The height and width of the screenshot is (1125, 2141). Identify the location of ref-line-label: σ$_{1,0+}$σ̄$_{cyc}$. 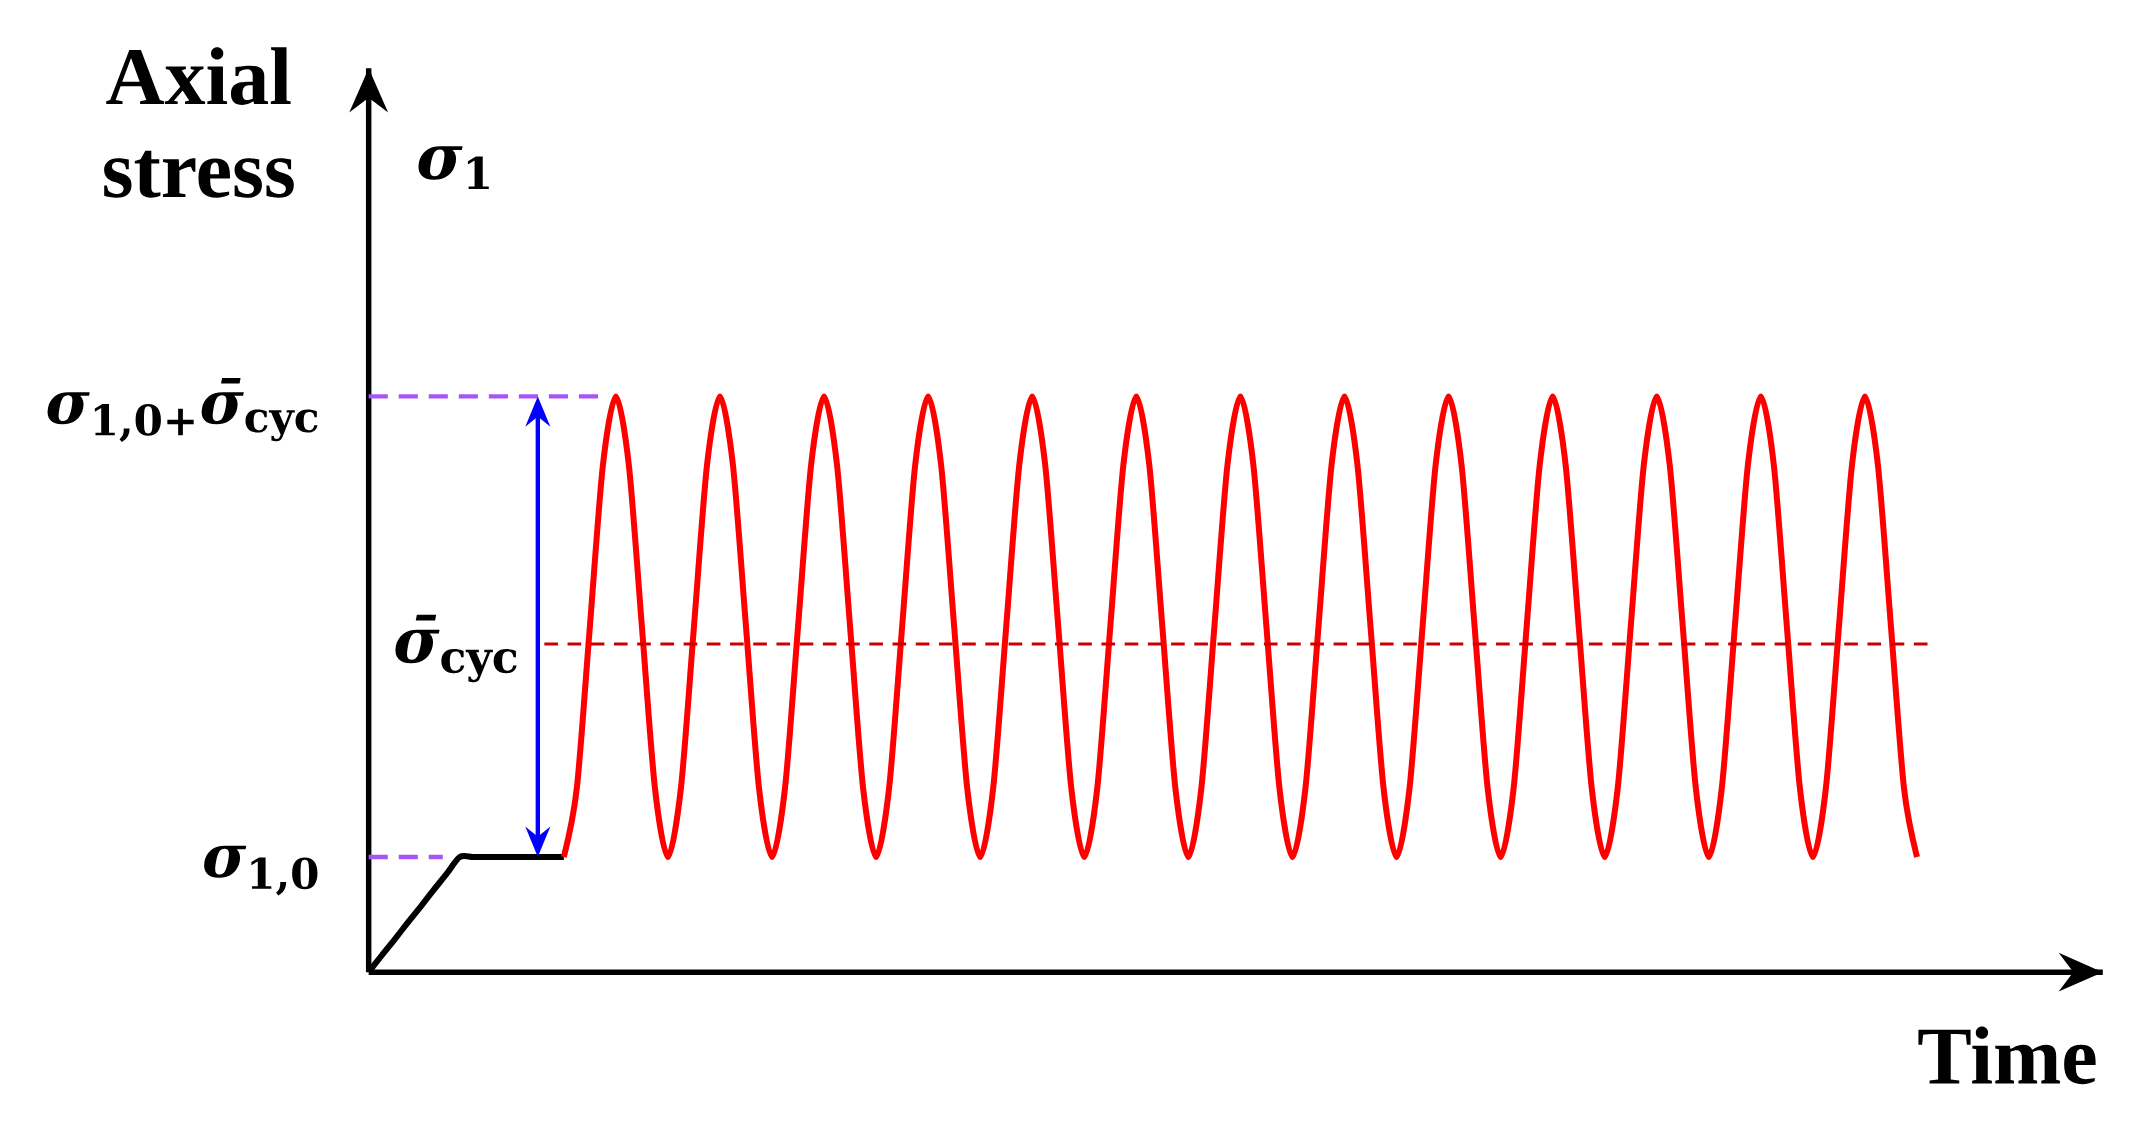
(182, 410).